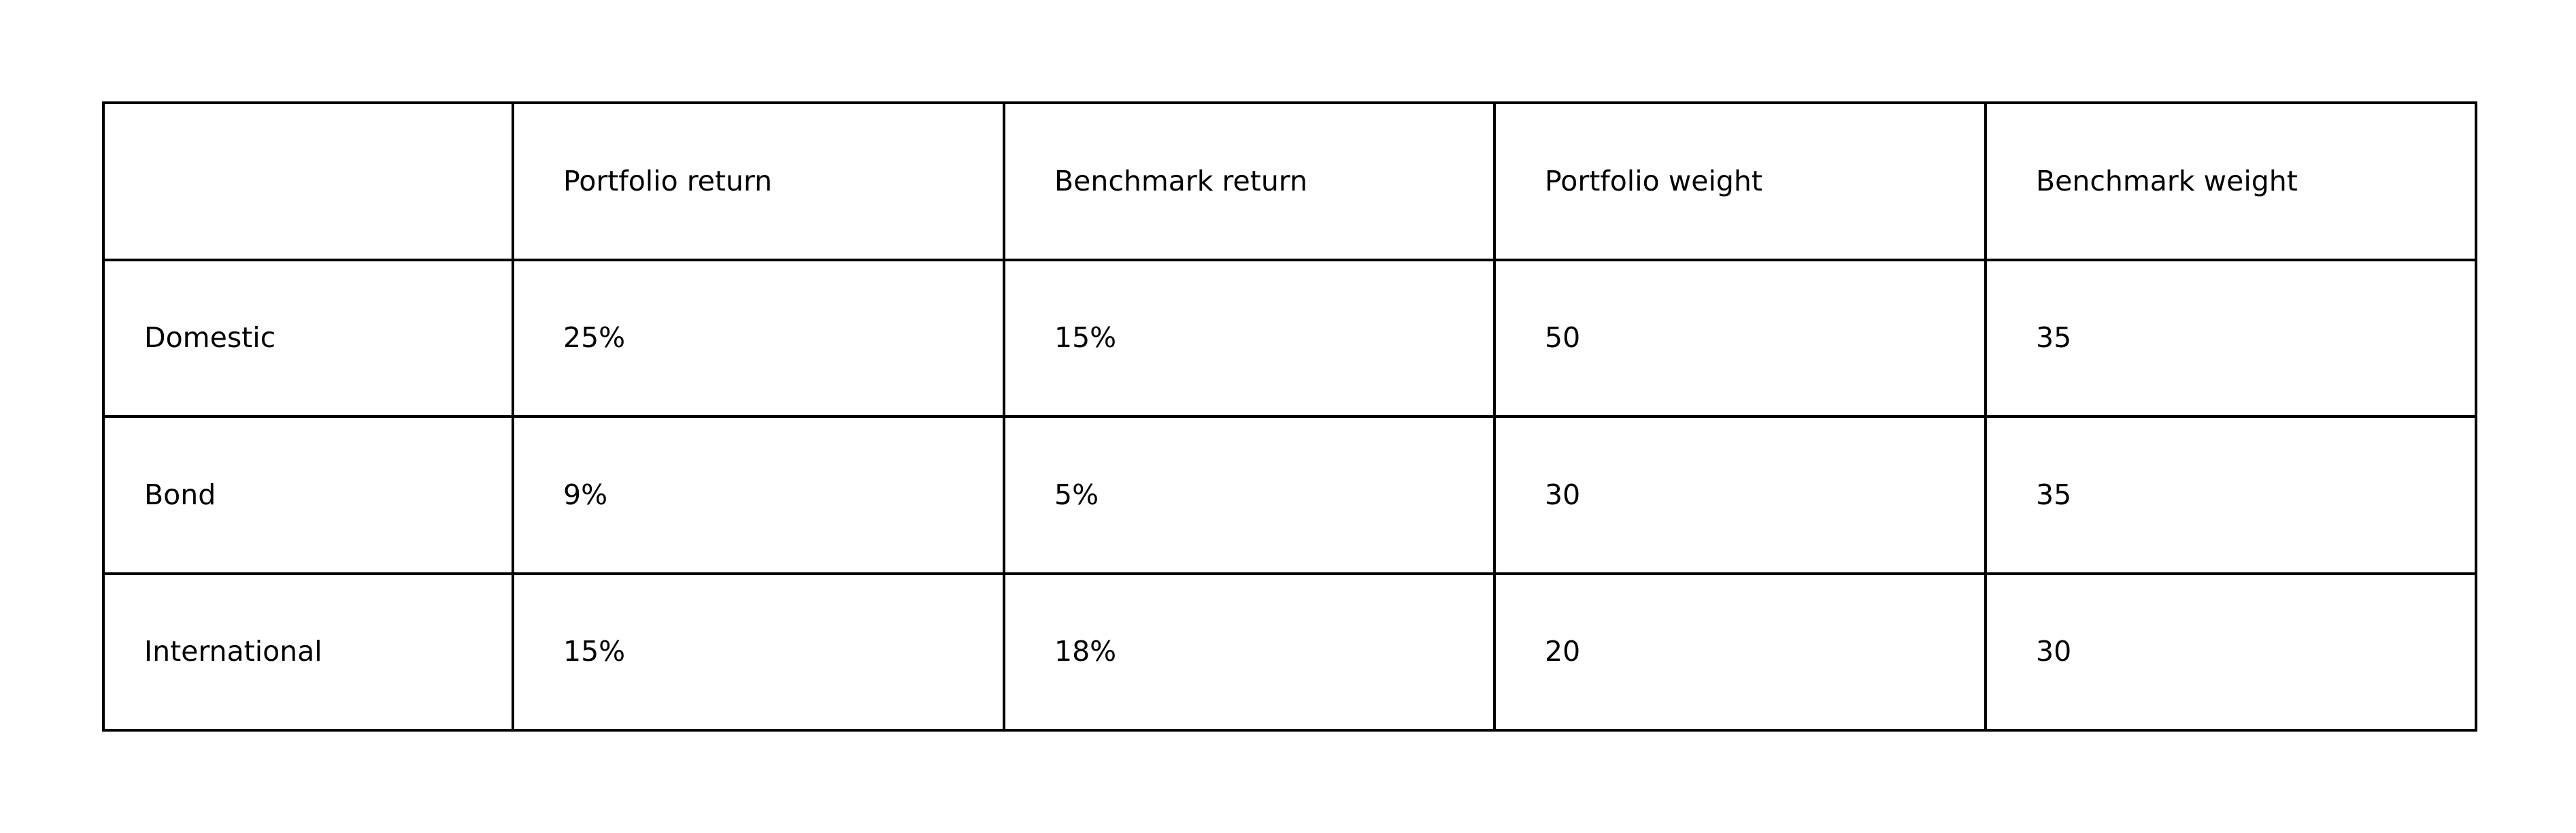 Image resolution: width=2576 pixels, height=833 pixels. What do you see at coordinates (758, 181) in the screenshot?
I see `header-cell-portfolio-return: Portfolio return` at bounding box center [758, 181].